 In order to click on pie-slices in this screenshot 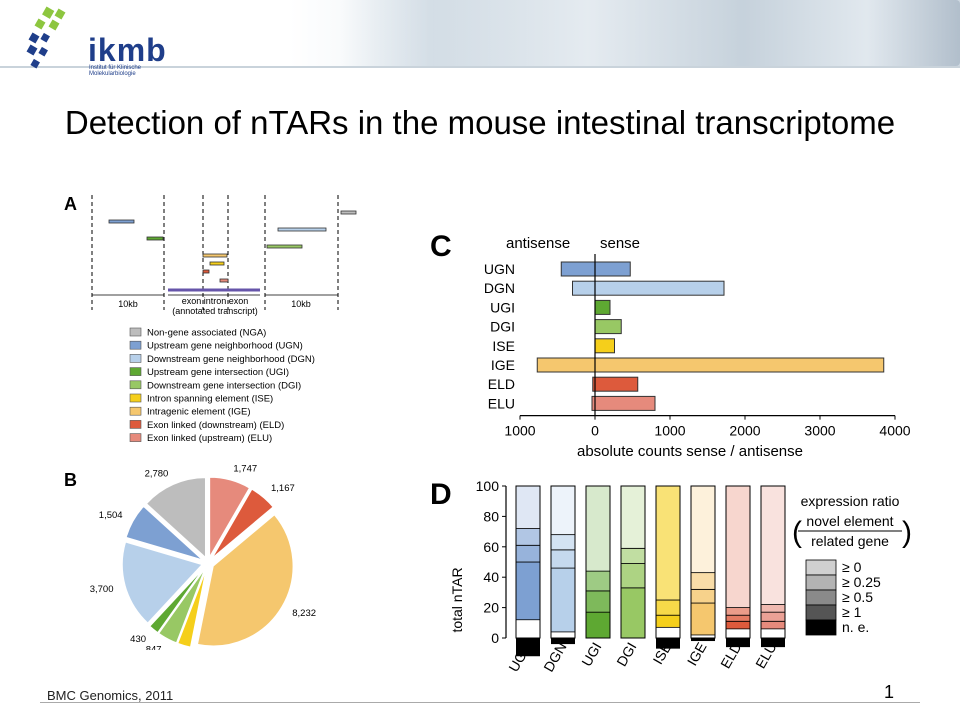, I will do `click(207, 562)`.